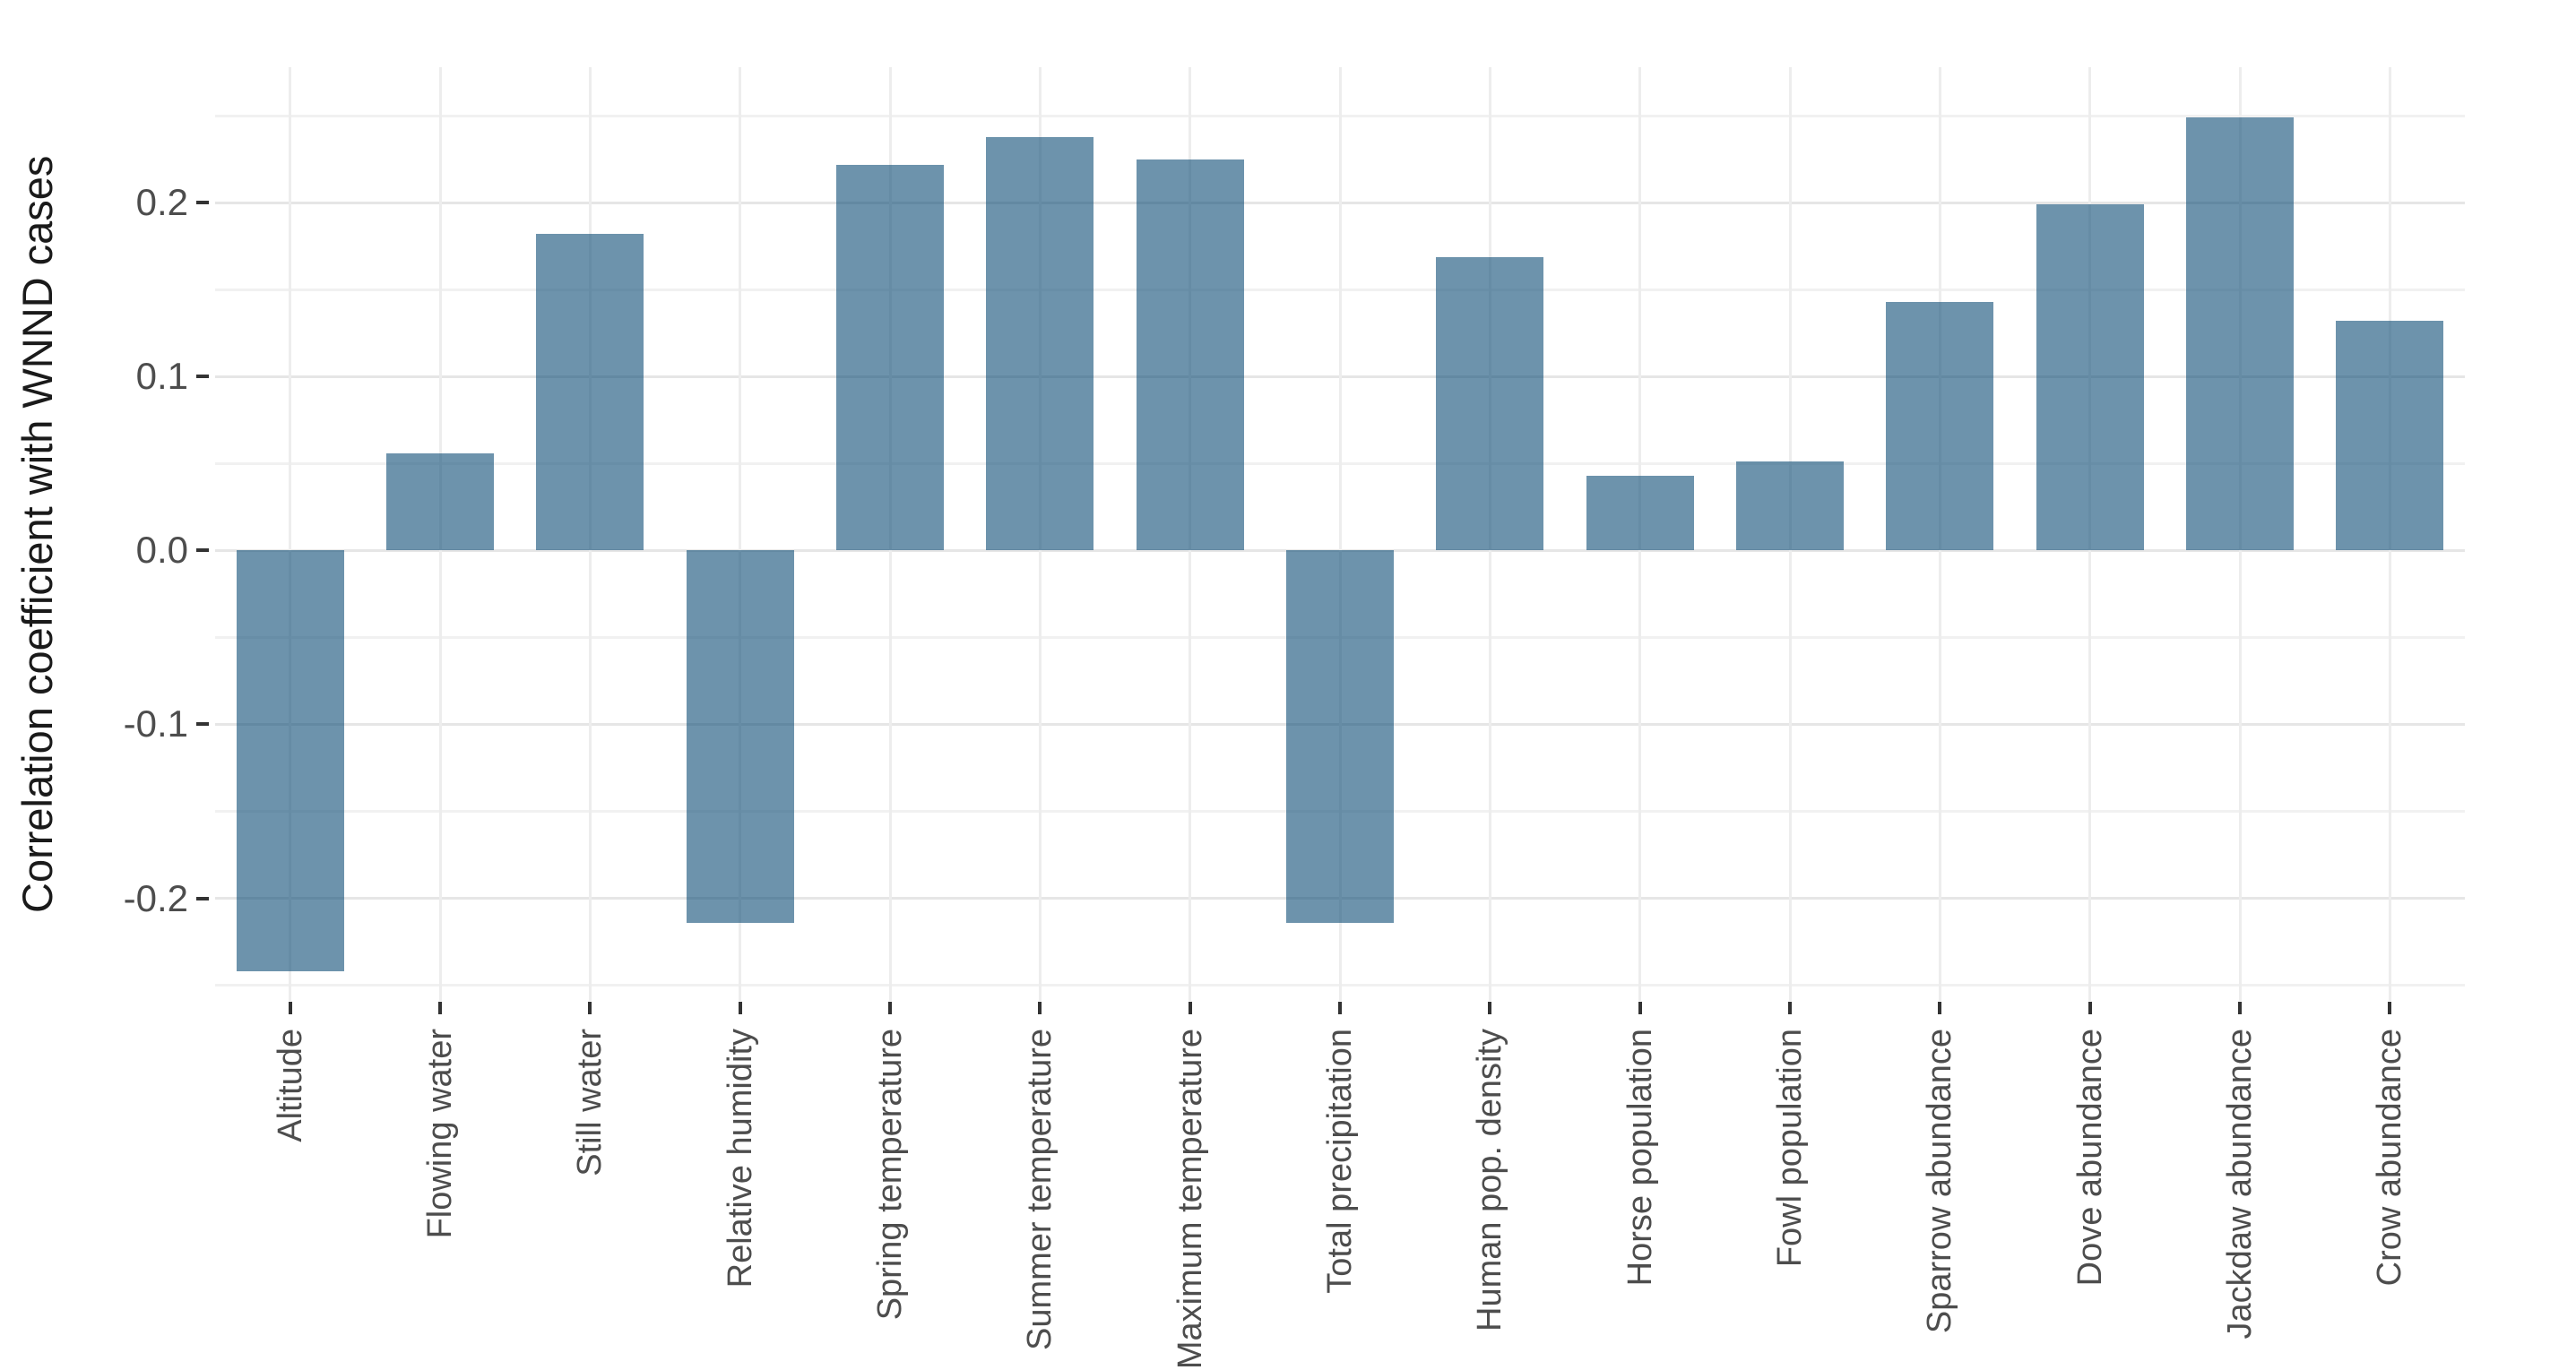 This screenshot has height=1370, width=2576. What do you see at coordinates (155, 897) in the screenshot?
I see `y-tick-label: -0.2` at bounding box center [155, 897].